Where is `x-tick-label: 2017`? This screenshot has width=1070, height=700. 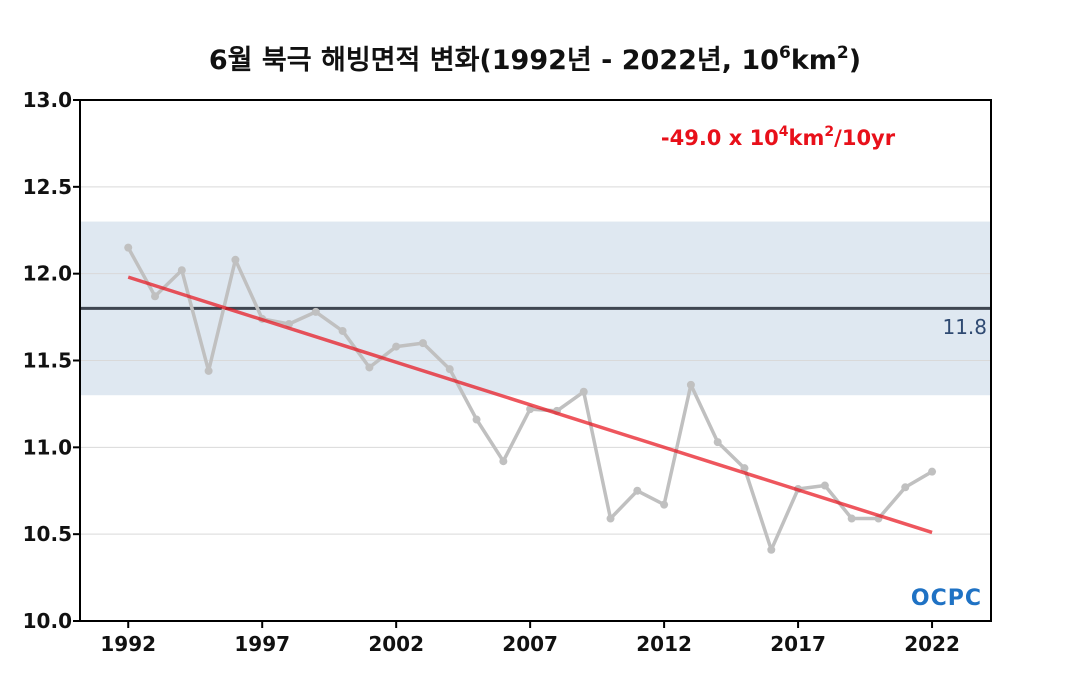 x-tick-label: 2017 is located at coordinates (798, 644).